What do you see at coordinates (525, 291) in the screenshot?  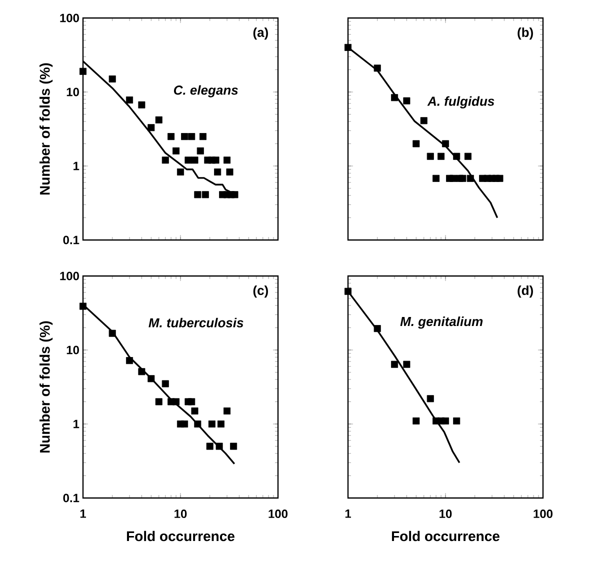 I see `annotation: (d)` at bounding box center [525, 291].